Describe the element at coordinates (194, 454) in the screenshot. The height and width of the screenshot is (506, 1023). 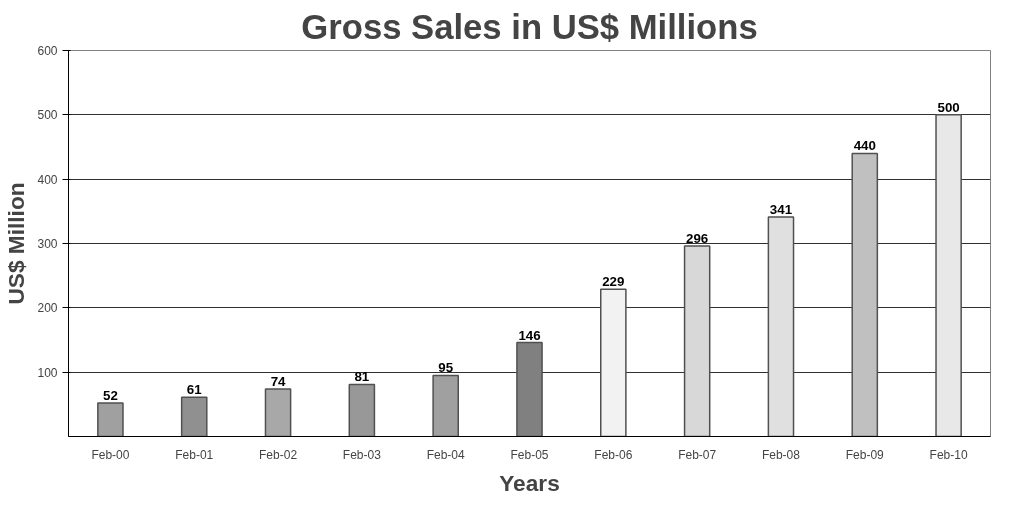
I see `x-tick-label: Feb-01` at that location.